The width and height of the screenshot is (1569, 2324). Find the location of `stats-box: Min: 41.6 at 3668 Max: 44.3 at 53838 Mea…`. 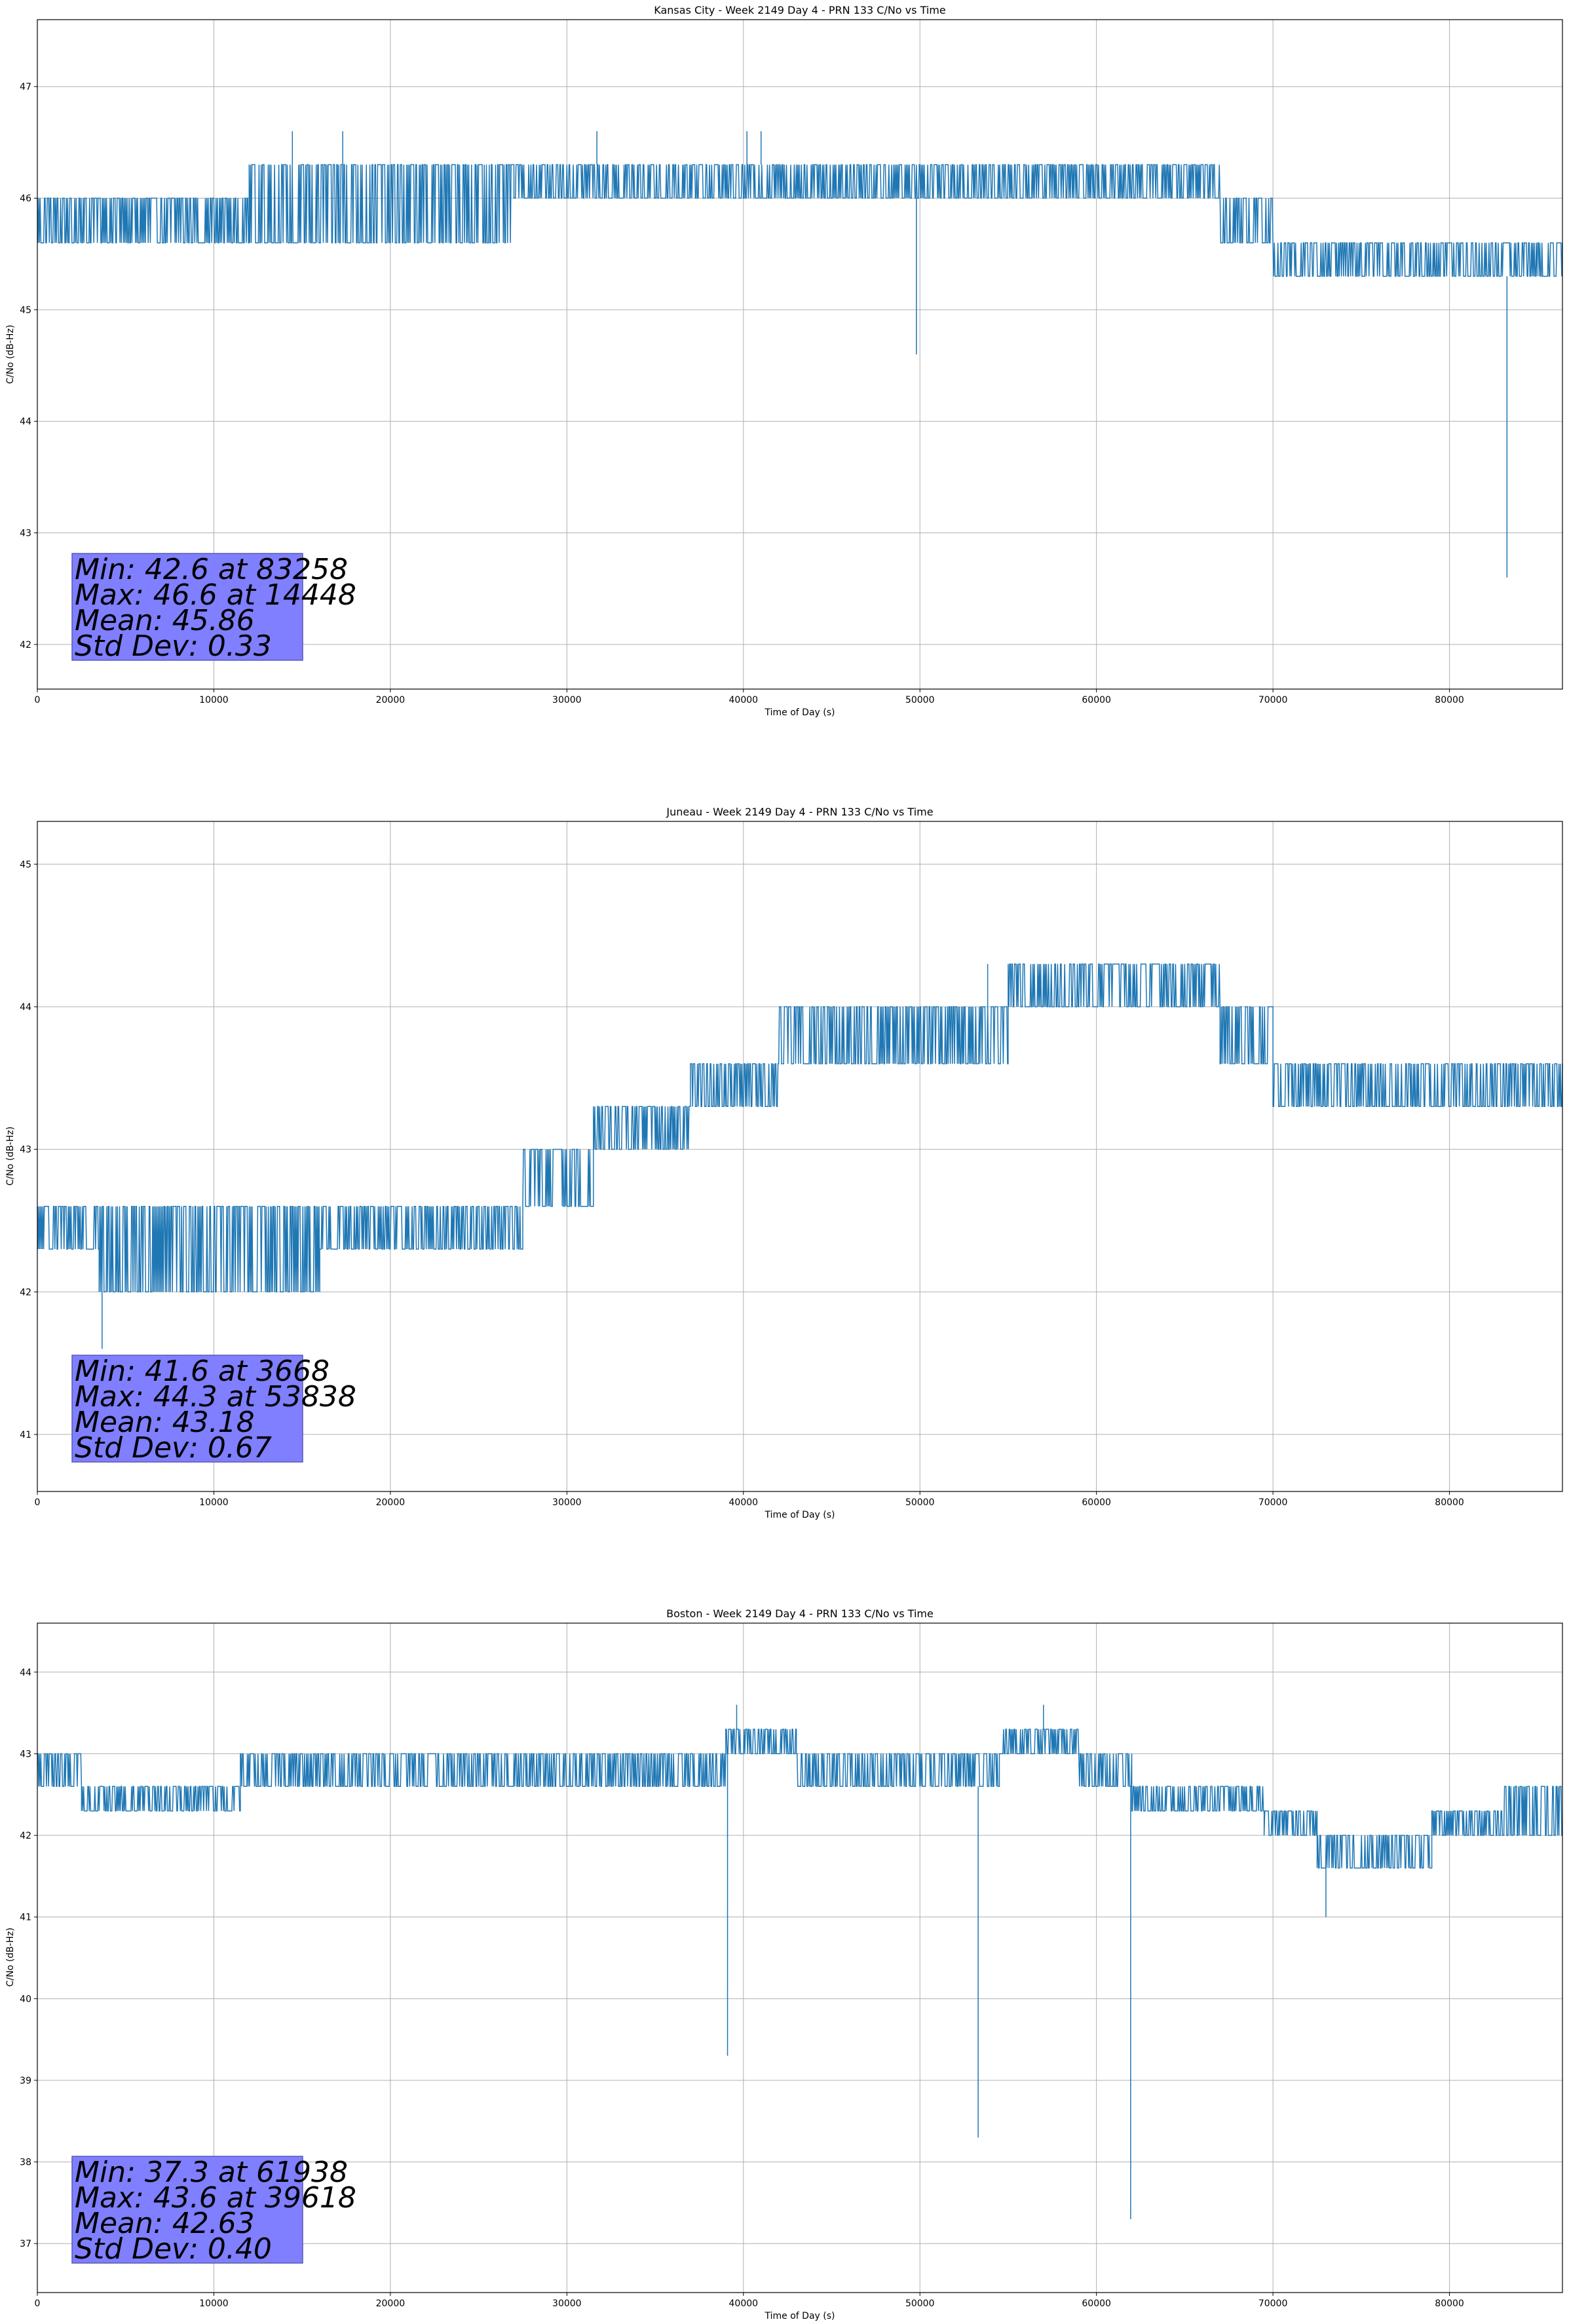

stats-box: Min: 41.6 at 3668 Max: 44.3 at 53838 Mea… is located at coordinates (213, 1410).